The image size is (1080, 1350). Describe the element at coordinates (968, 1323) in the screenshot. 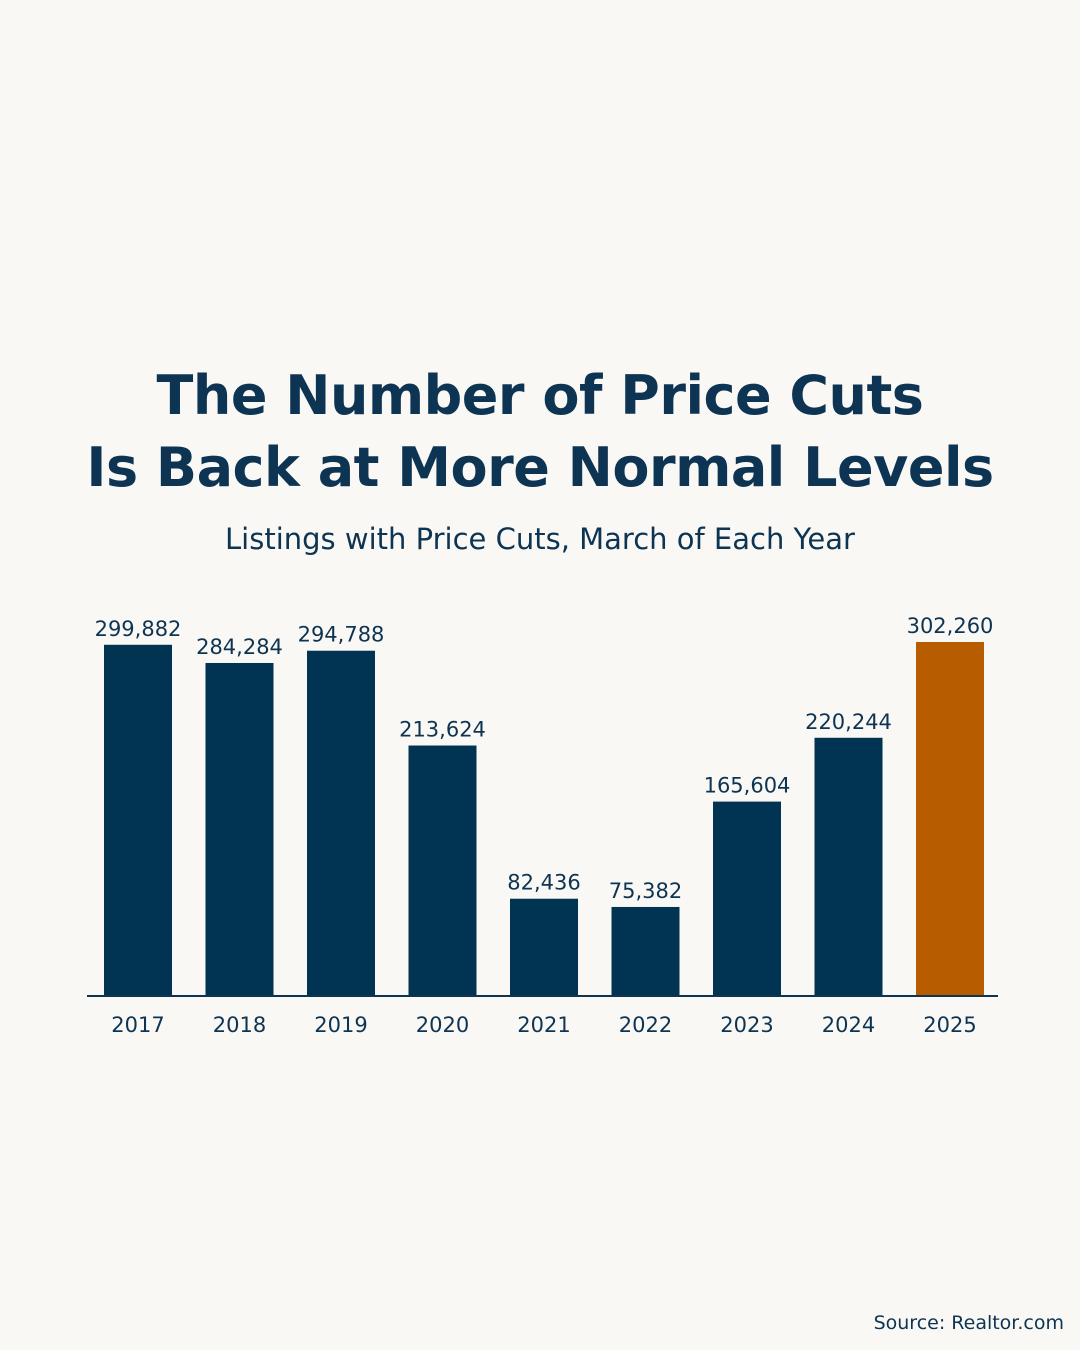

I see `source-label: Source: Realtor.com` at that location.